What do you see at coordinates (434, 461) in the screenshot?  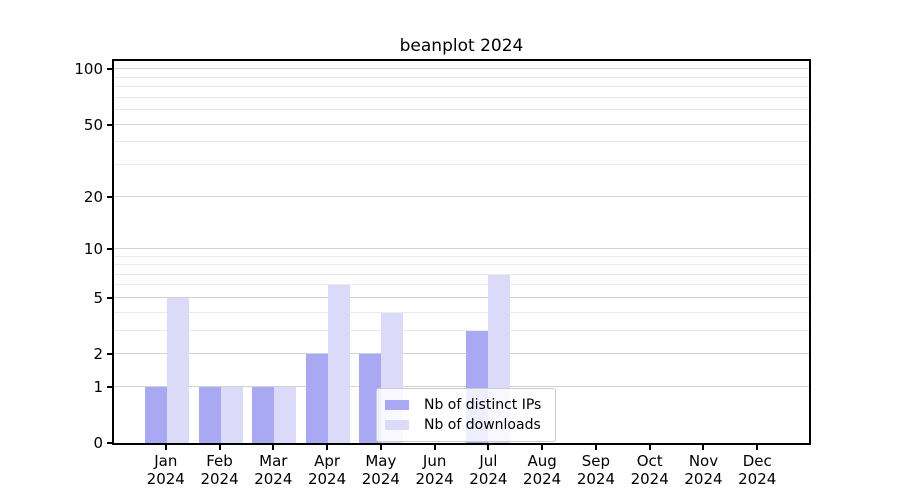 I see `x-tick-month: Jun` at bounding box center [434, 461].